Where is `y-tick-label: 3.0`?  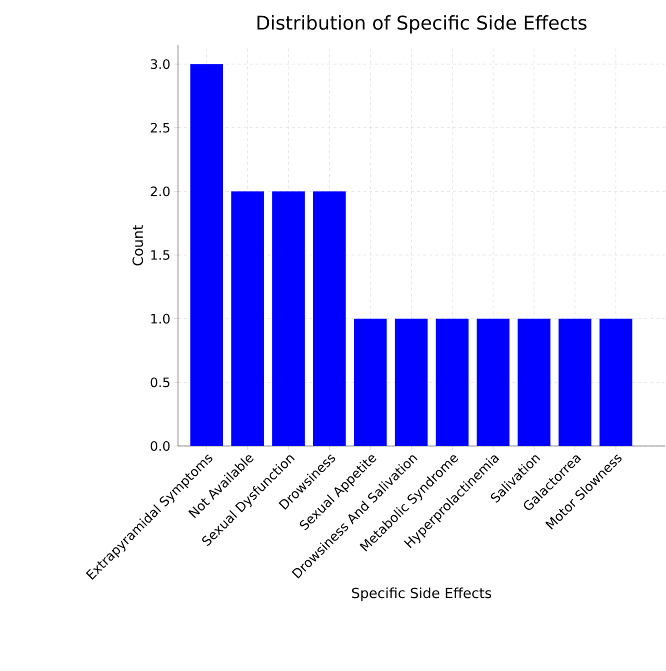 y-tick-label: 3.0 is located at coordinates (160, 64).